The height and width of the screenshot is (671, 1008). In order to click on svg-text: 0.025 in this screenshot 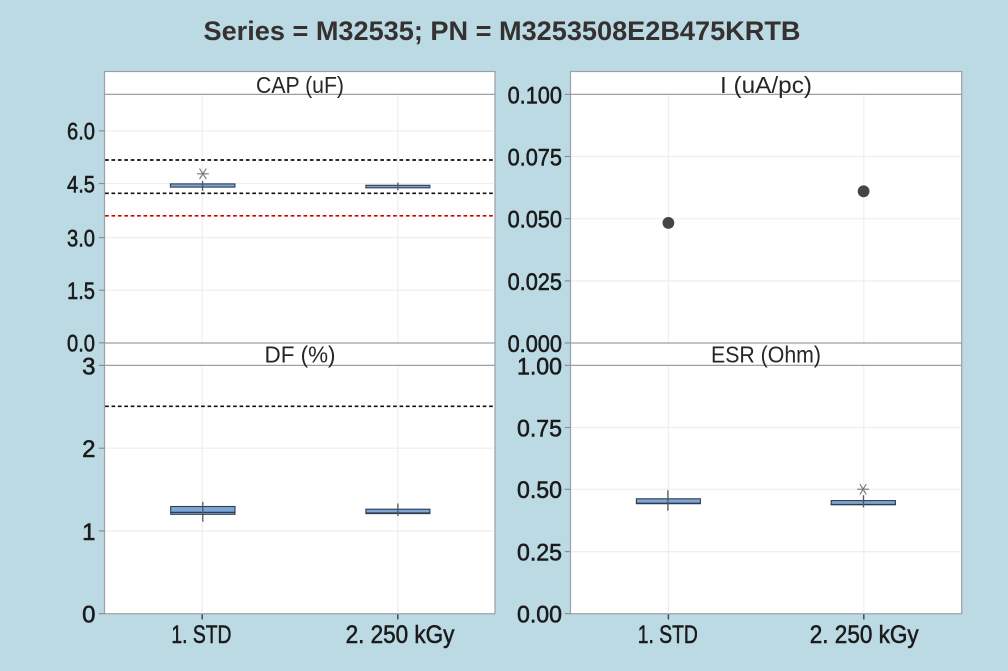, I will do `click(535, 282)`.